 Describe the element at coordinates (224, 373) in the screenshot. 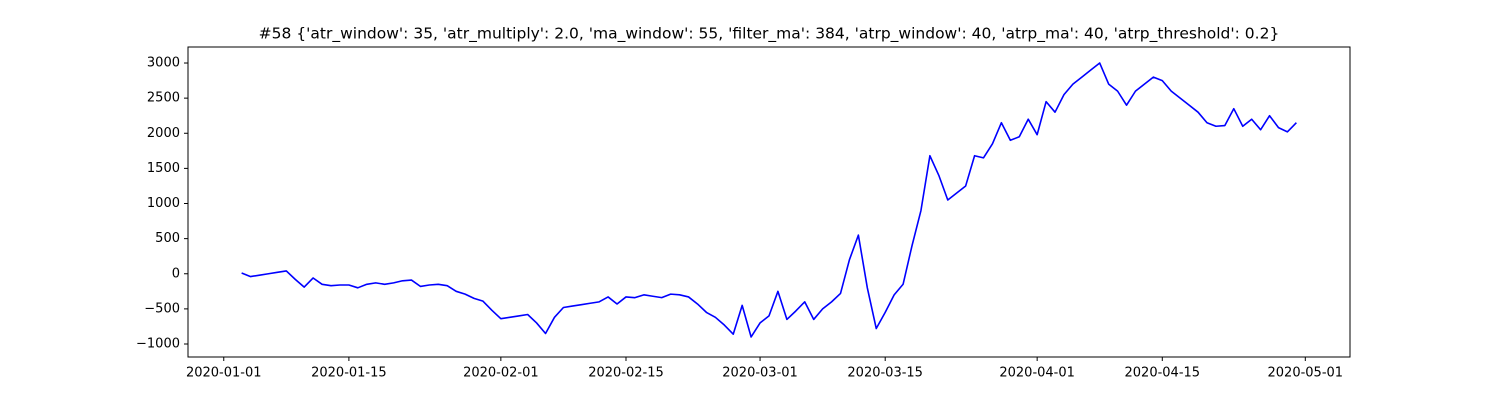

I see `x-tick-label: 2020-01-01` at that location.